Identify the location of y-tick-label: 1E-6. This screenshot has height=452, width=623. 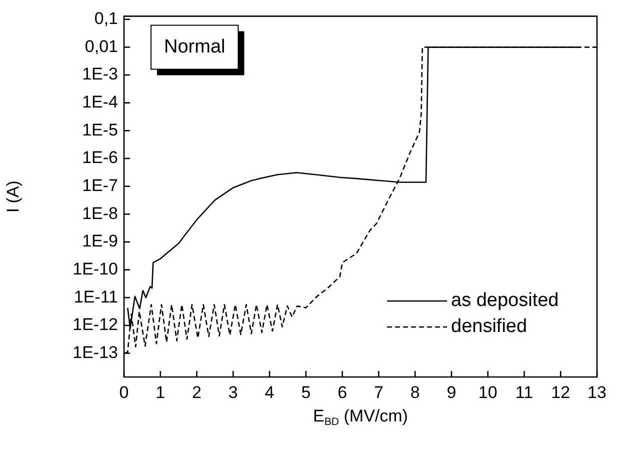
(100, 158).